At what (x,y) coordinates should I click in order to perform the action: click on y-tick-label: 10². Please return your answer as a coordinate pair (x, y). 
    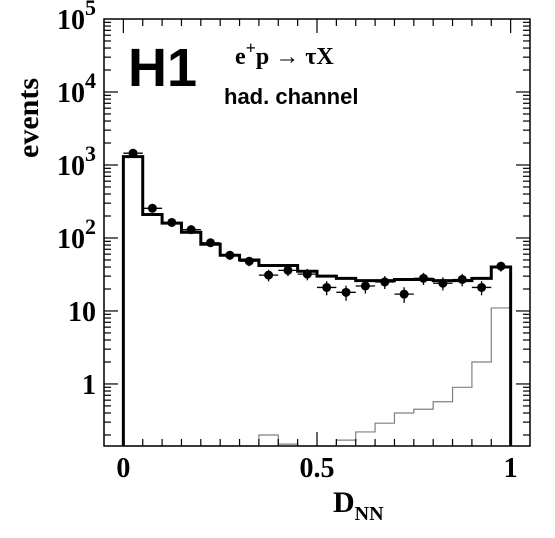
    Looking at the image, I should click on (76, 234).